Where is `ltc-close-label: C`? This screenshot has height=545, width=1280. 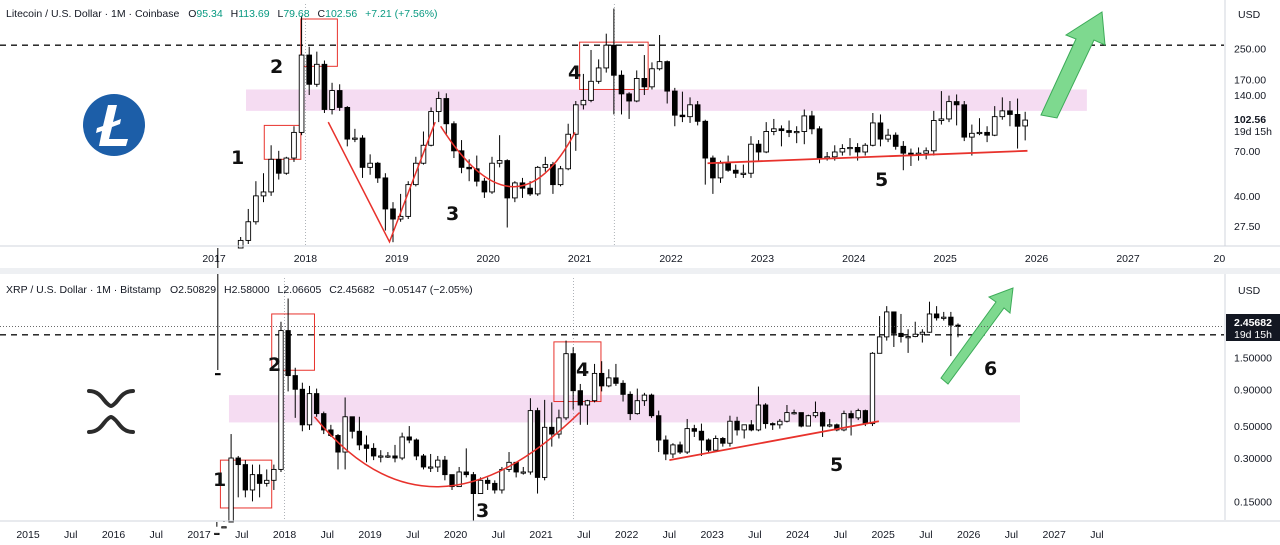
ltc-close-label: C is located at coordinates (322, 14).